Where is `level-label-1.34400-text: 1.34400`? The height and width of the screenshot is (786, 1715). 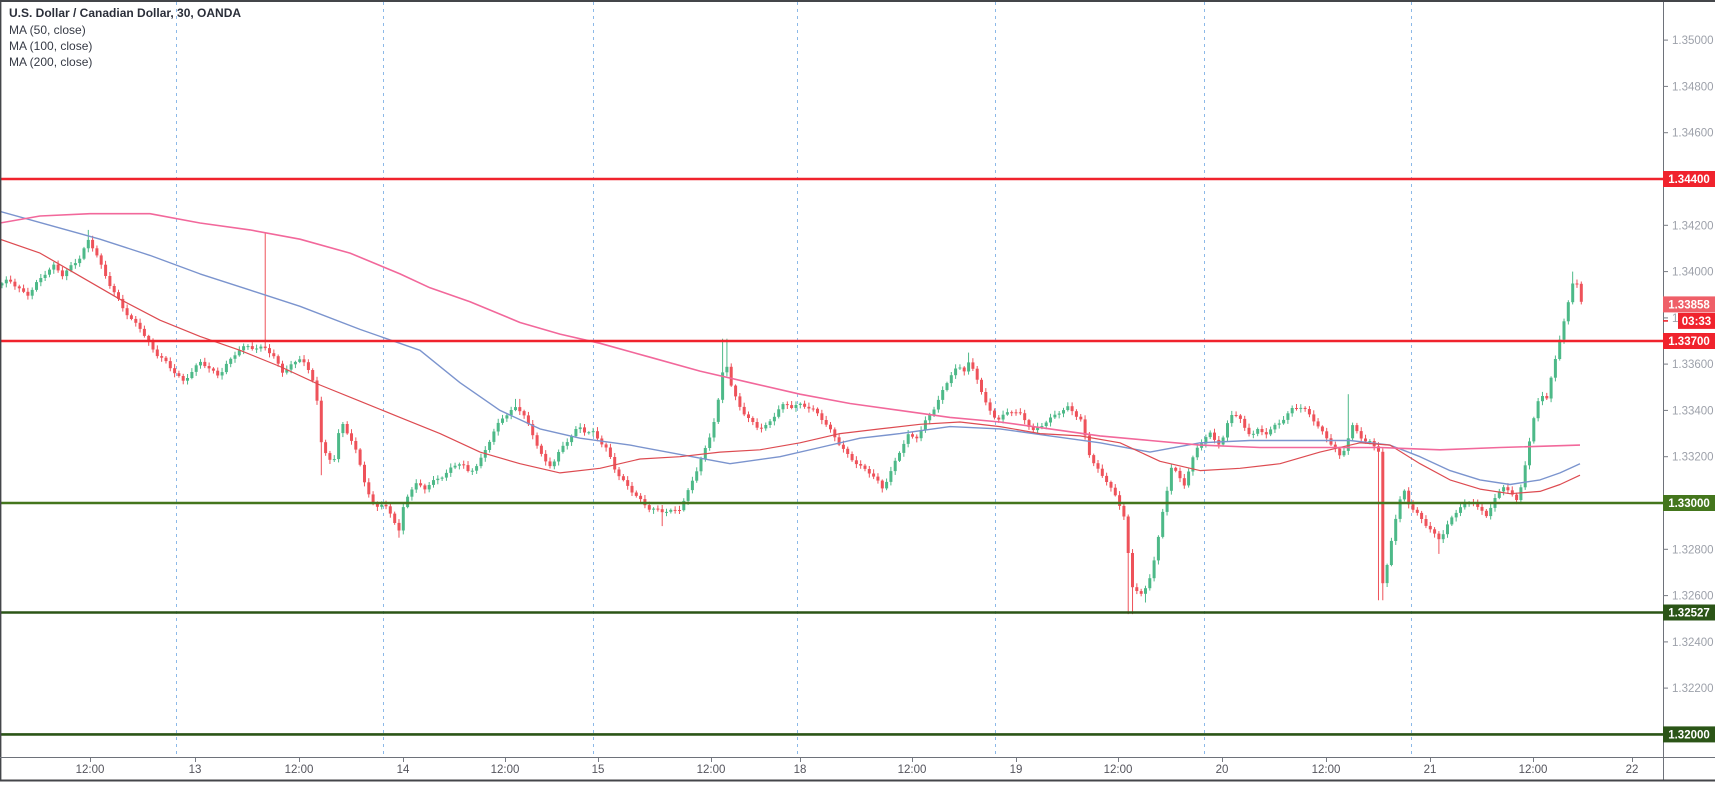
level-label-1.34400-text: 1.34400 is located at coordinates (1689, 180).